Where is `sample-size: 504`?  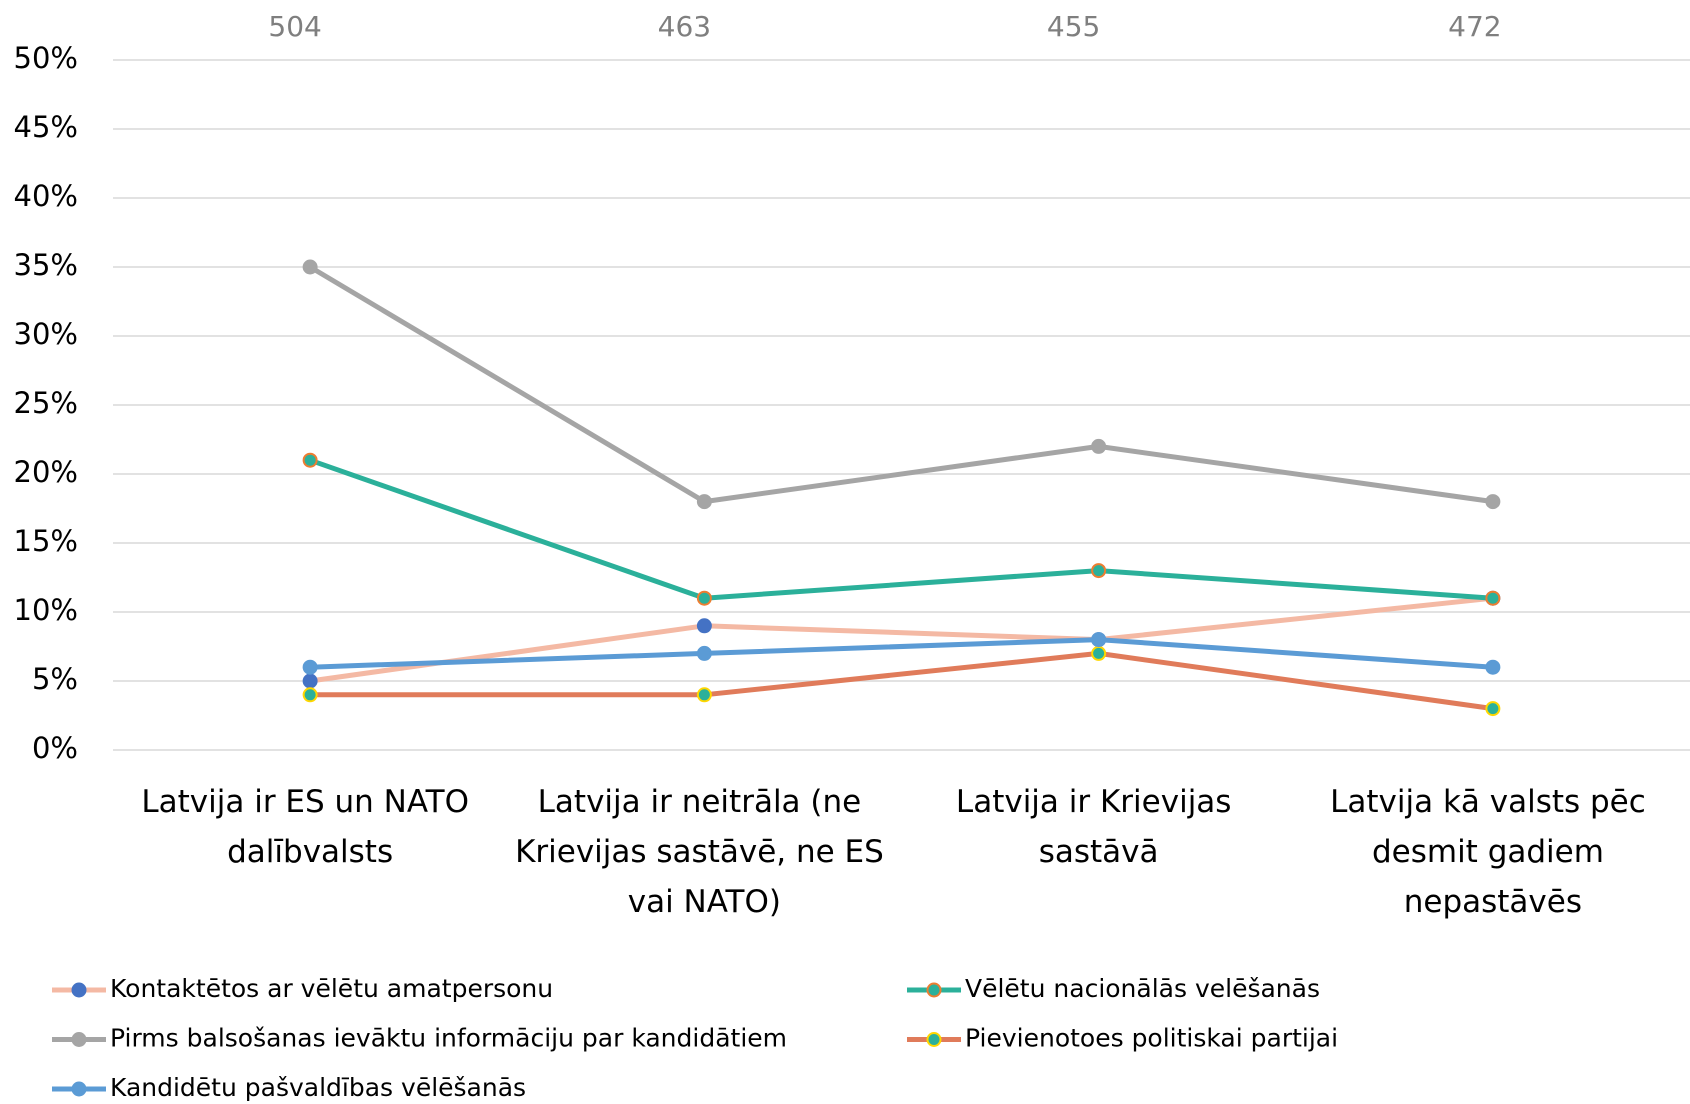 sample-size: 504 is located at coordinates (294, 26).